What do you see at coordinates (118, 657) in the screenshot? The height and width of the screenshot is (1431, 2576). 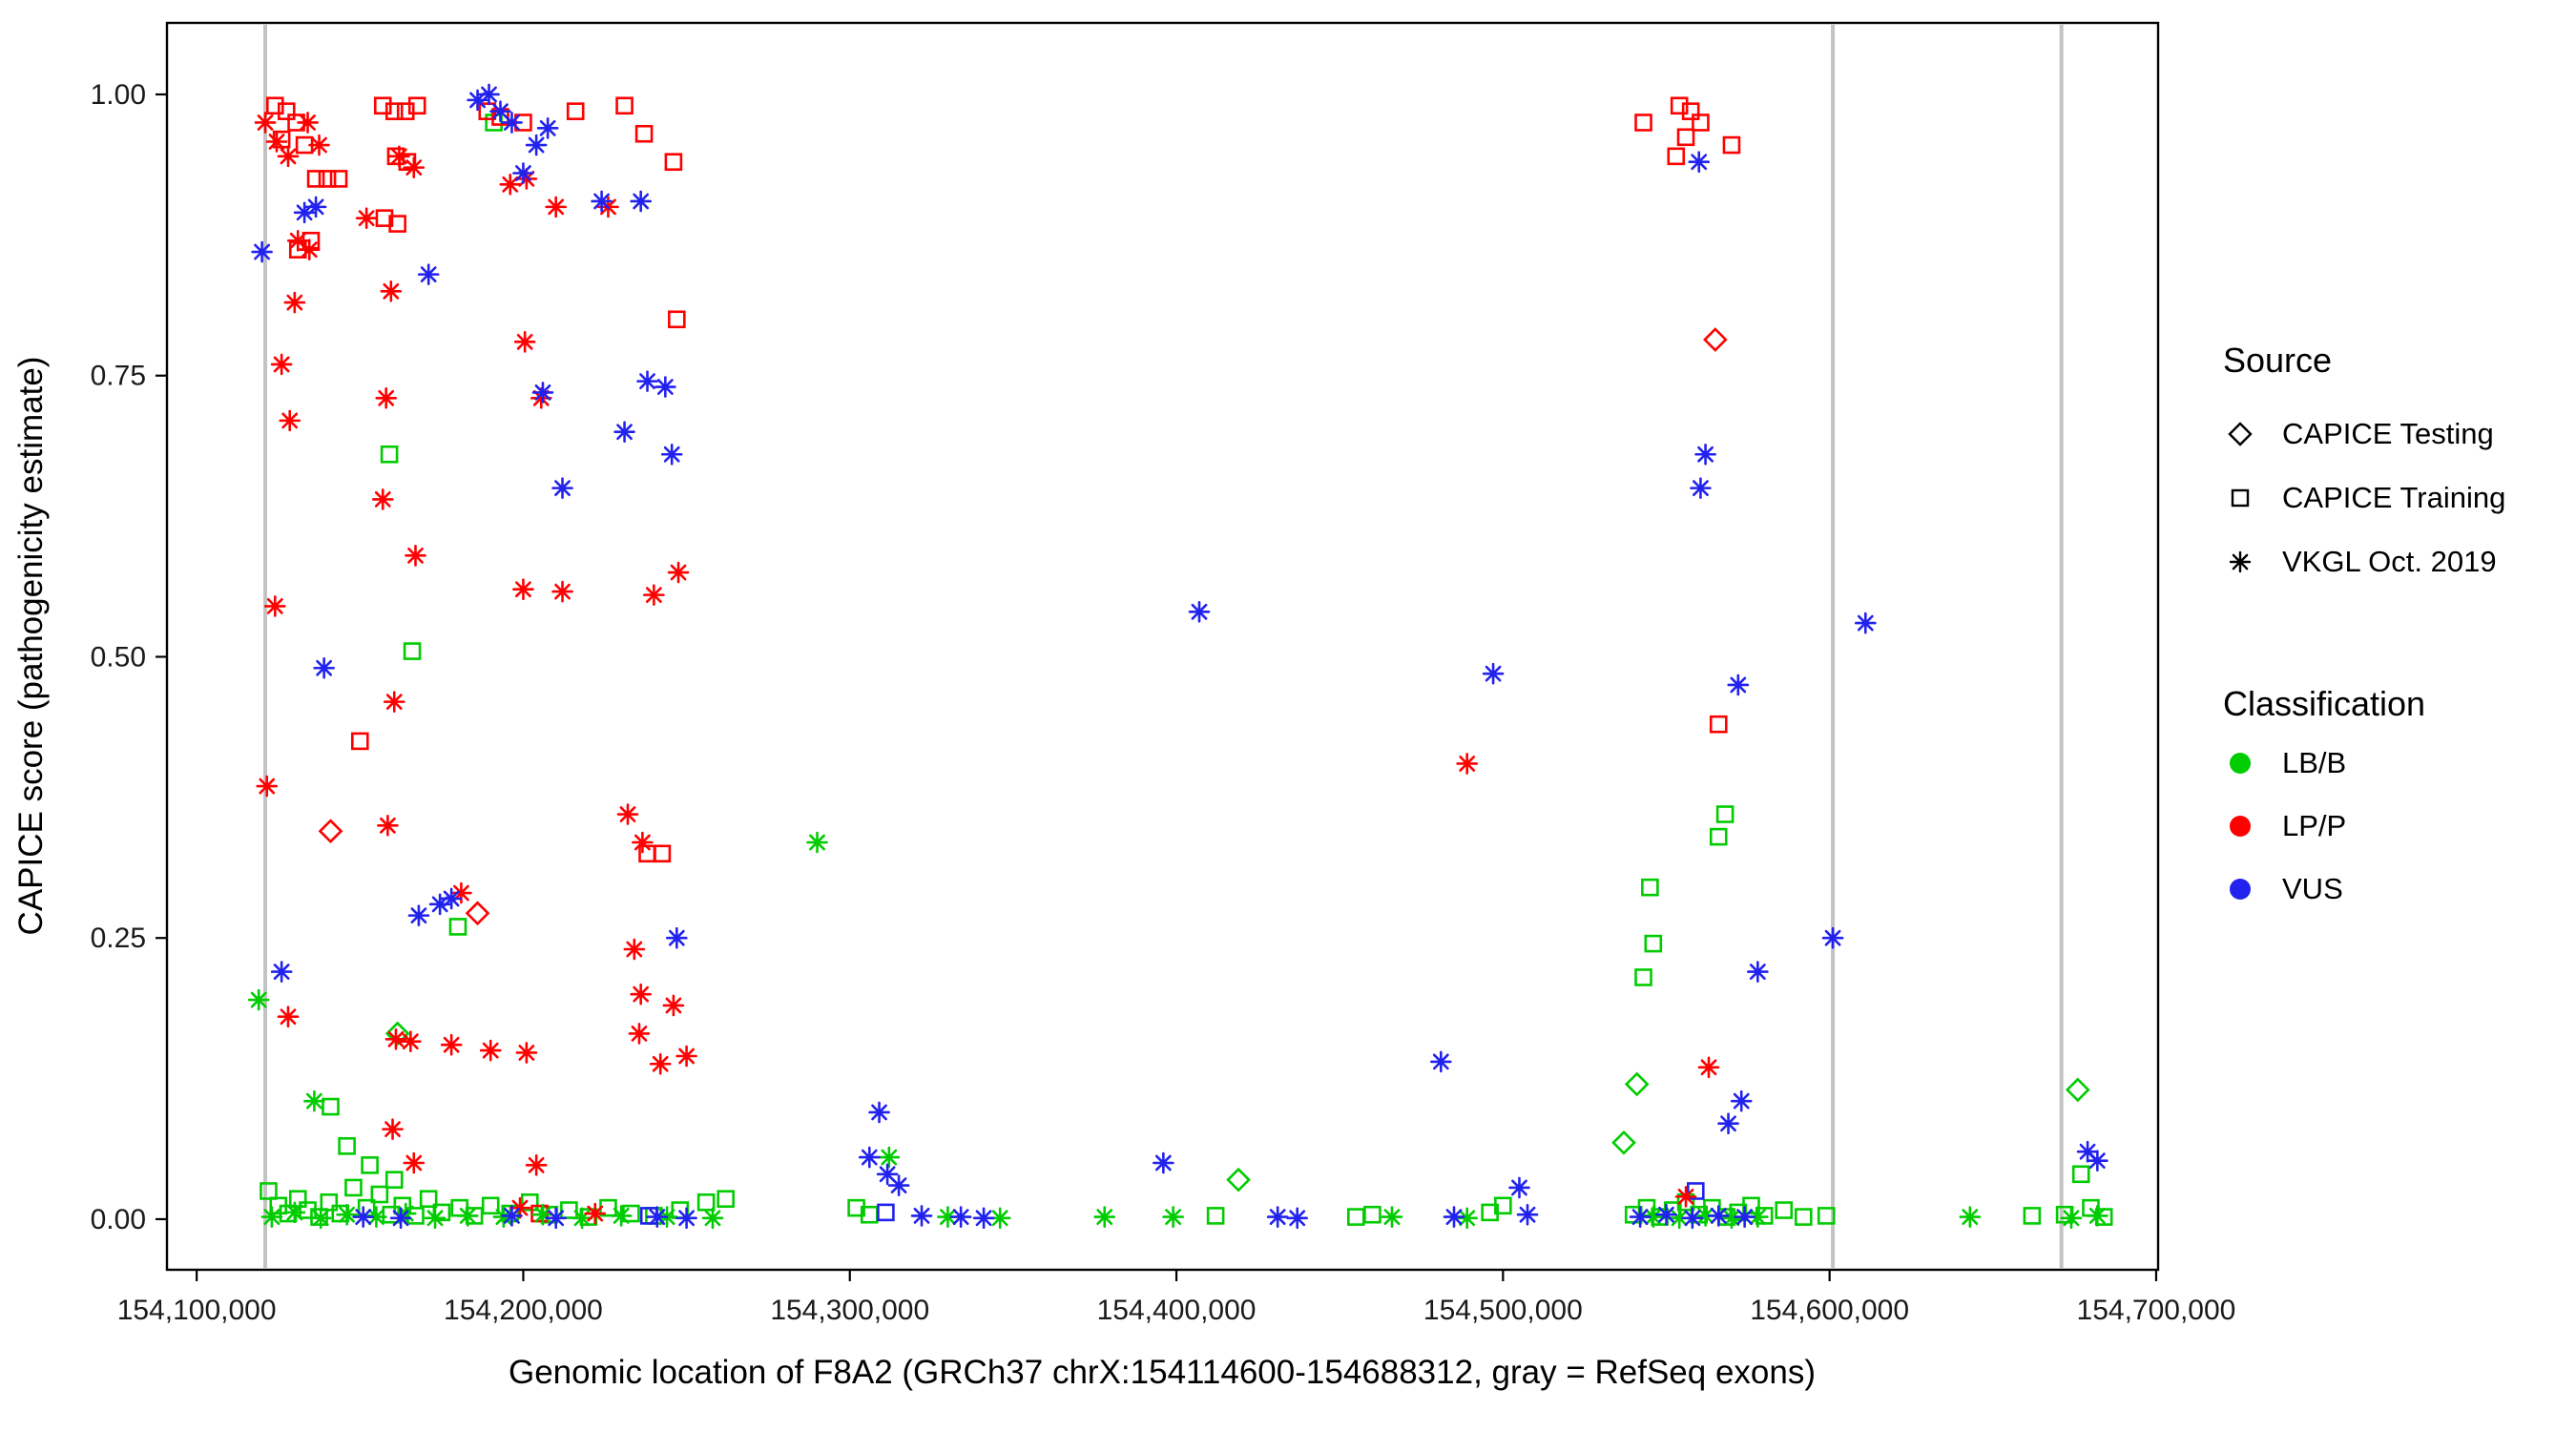 I see `y-tick-label: 0.50` at bounding box center [118, 657].